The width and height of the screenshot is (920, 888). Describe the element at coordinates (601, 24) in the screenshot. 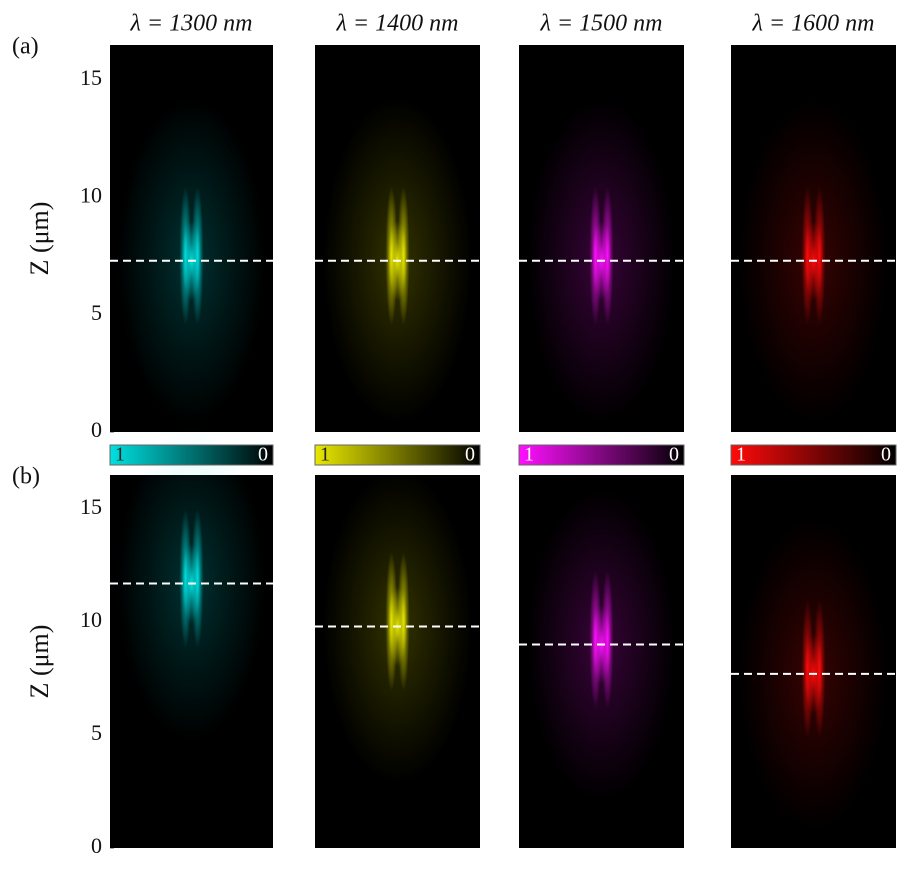

I see `column-title: λ = 1500 nm` at that location.